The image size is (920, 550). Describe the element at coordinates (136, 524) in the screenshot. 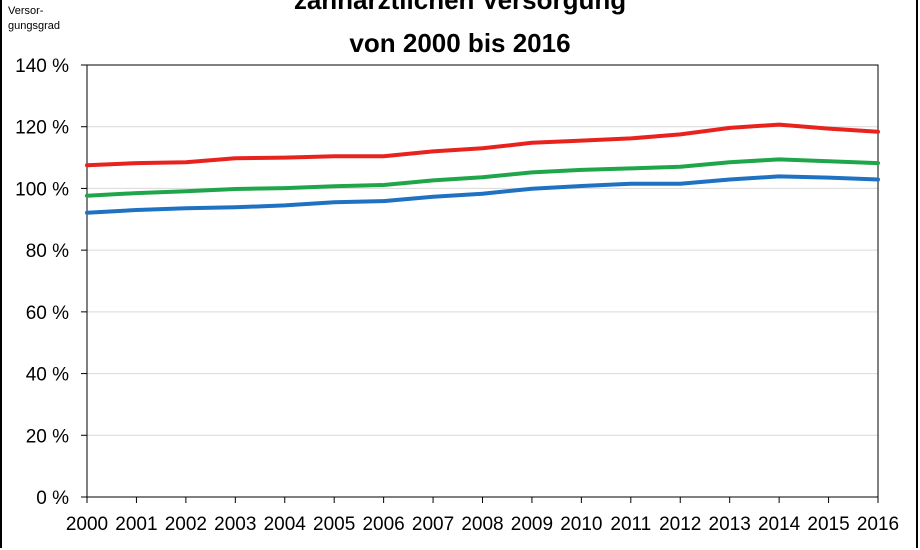

I see `x-tick-label: 2001` at that location.